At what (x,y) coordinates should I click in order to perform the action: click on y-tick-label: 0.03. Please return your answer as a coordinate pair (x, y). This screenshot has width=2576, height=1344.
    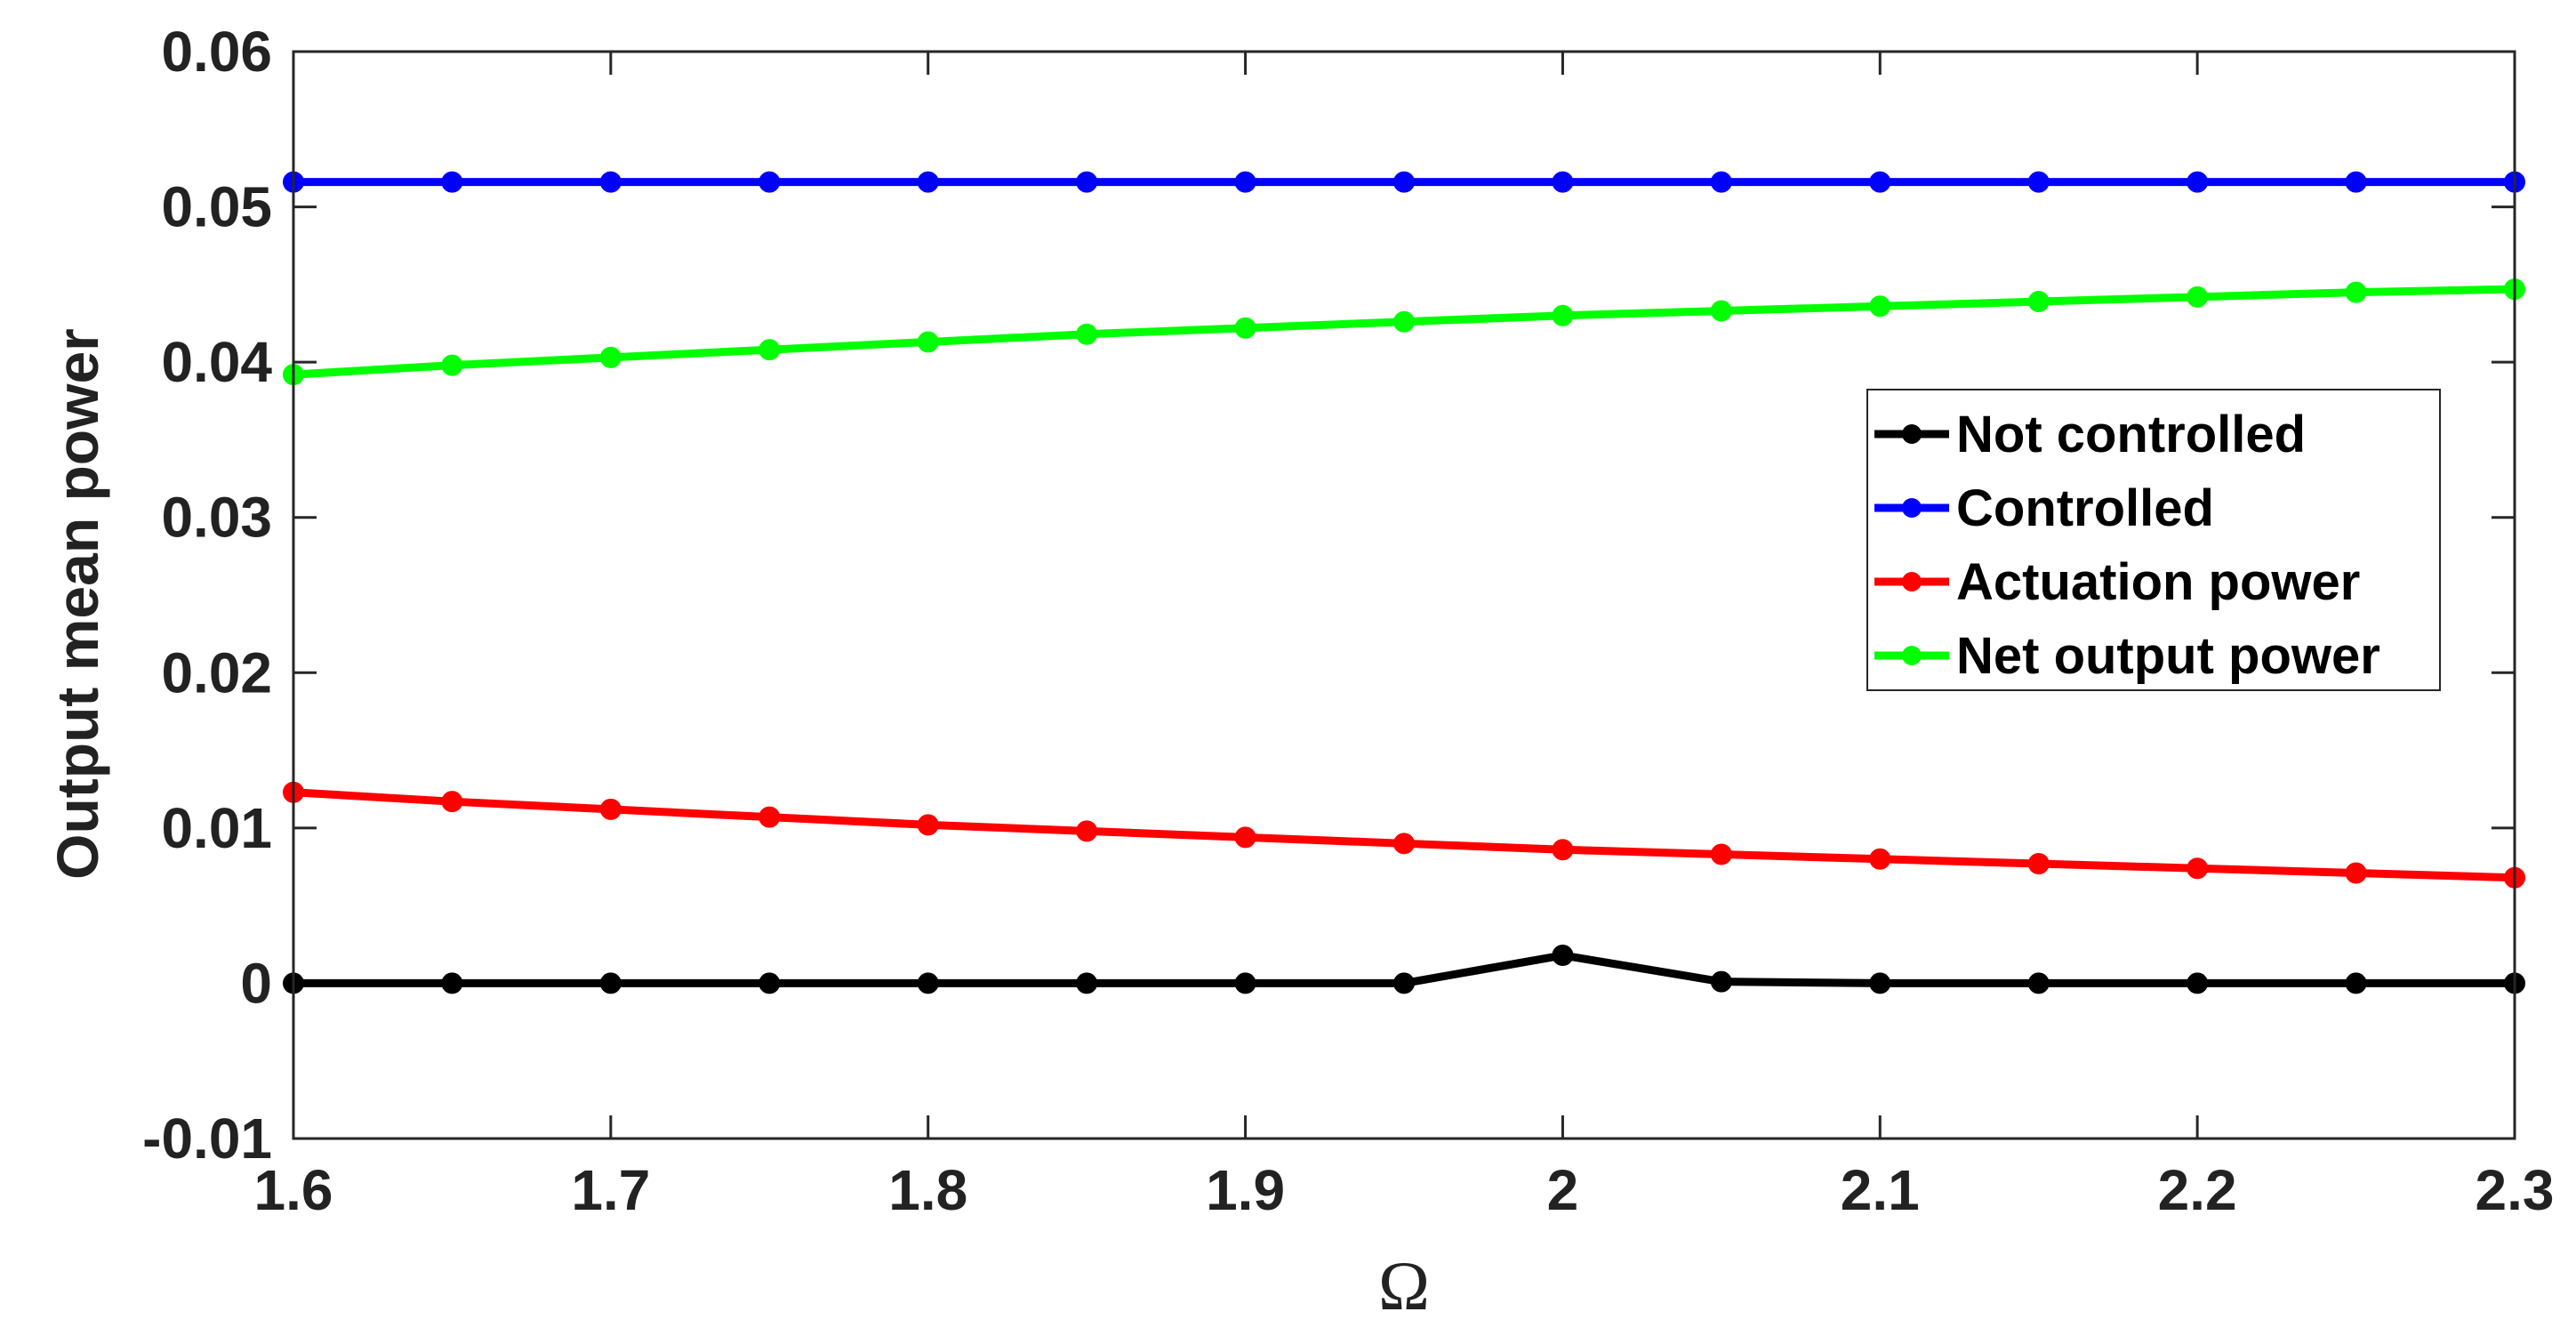
    Looking at the image, I should click on (216, 518).